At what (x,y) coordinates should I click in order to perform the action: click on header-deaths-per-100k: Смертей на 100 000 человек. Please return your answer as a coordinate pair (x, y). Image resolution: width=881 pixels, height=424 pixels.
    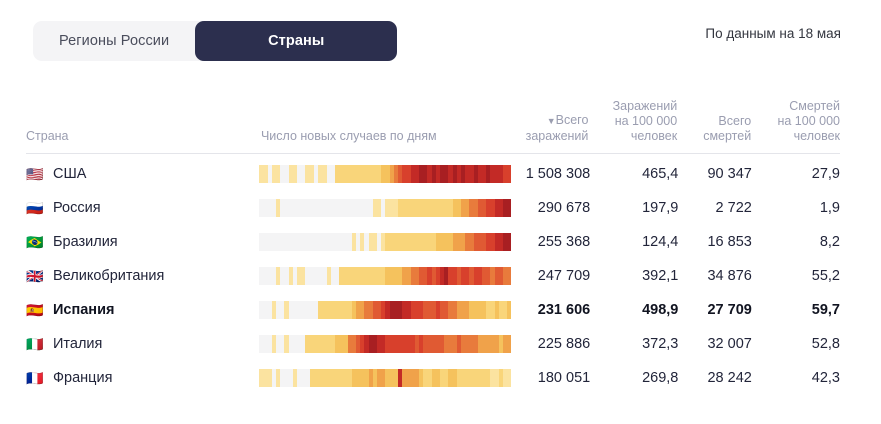
    Looking at the image, I should click on (808, 121).